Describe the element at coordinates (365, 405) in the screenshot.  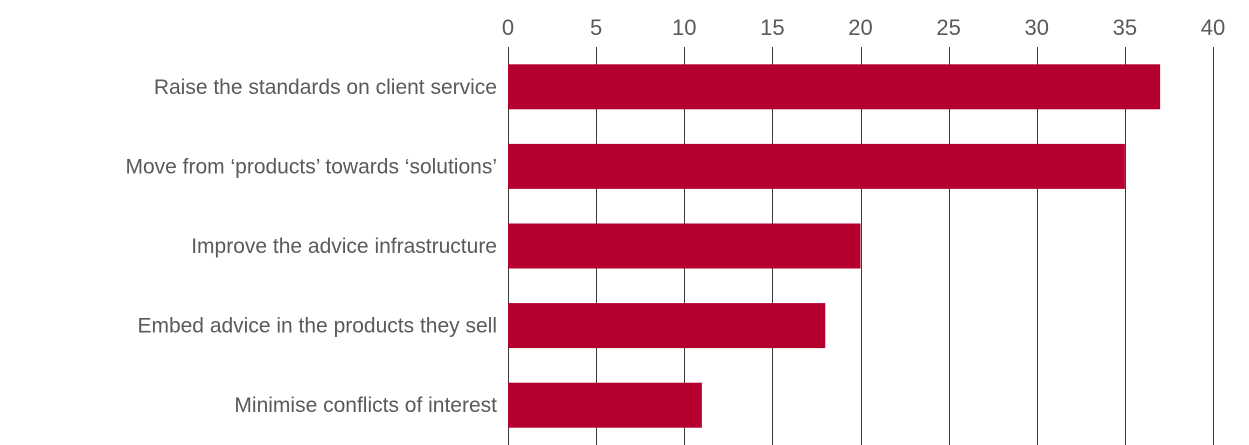
I see `category-label-5: Minimise conflicts of interest` at that location.